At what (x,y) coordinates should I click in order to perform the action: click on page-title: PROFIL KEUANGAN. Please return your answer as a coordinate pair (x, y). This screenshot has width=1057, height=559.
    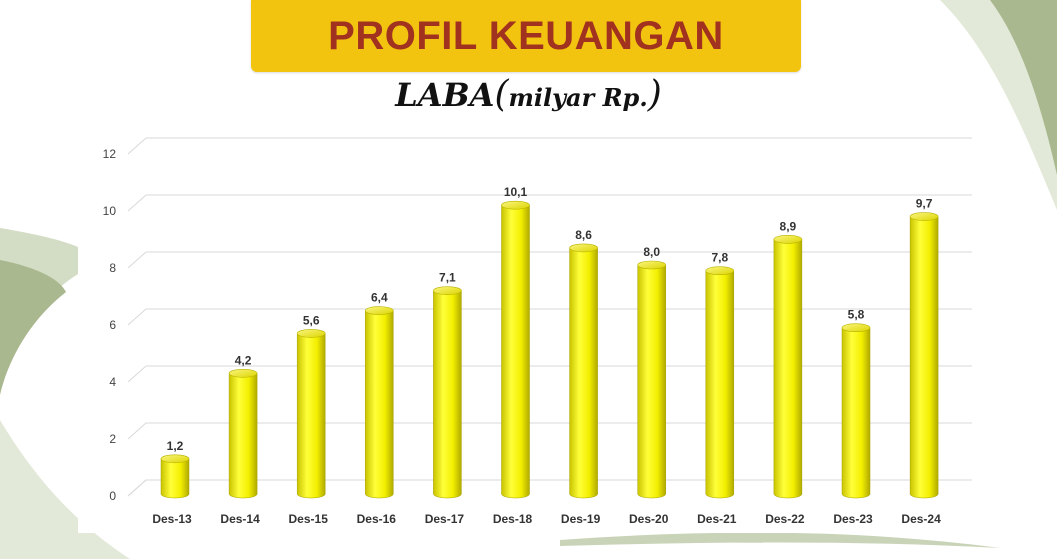
    Looking at the image, I should click on (526, 35).